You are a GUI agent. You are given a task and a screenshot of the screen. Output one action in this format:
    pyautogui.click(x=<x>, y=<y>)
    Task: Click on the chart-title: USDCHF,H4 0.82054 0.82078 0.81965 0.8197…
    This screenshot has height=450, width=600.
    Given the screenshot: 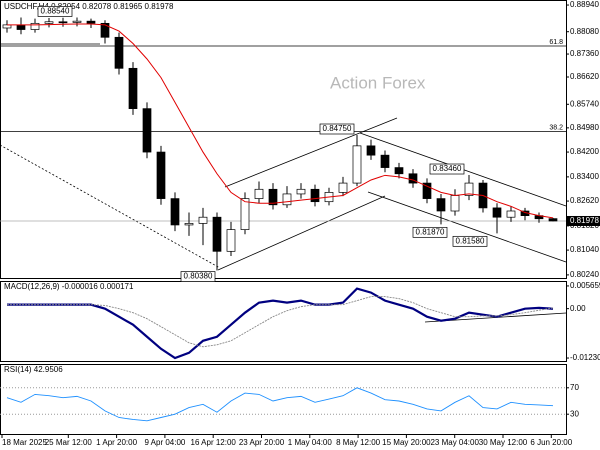 What is the action you would take?
    pyautogui.click(x=89, y=6)
    